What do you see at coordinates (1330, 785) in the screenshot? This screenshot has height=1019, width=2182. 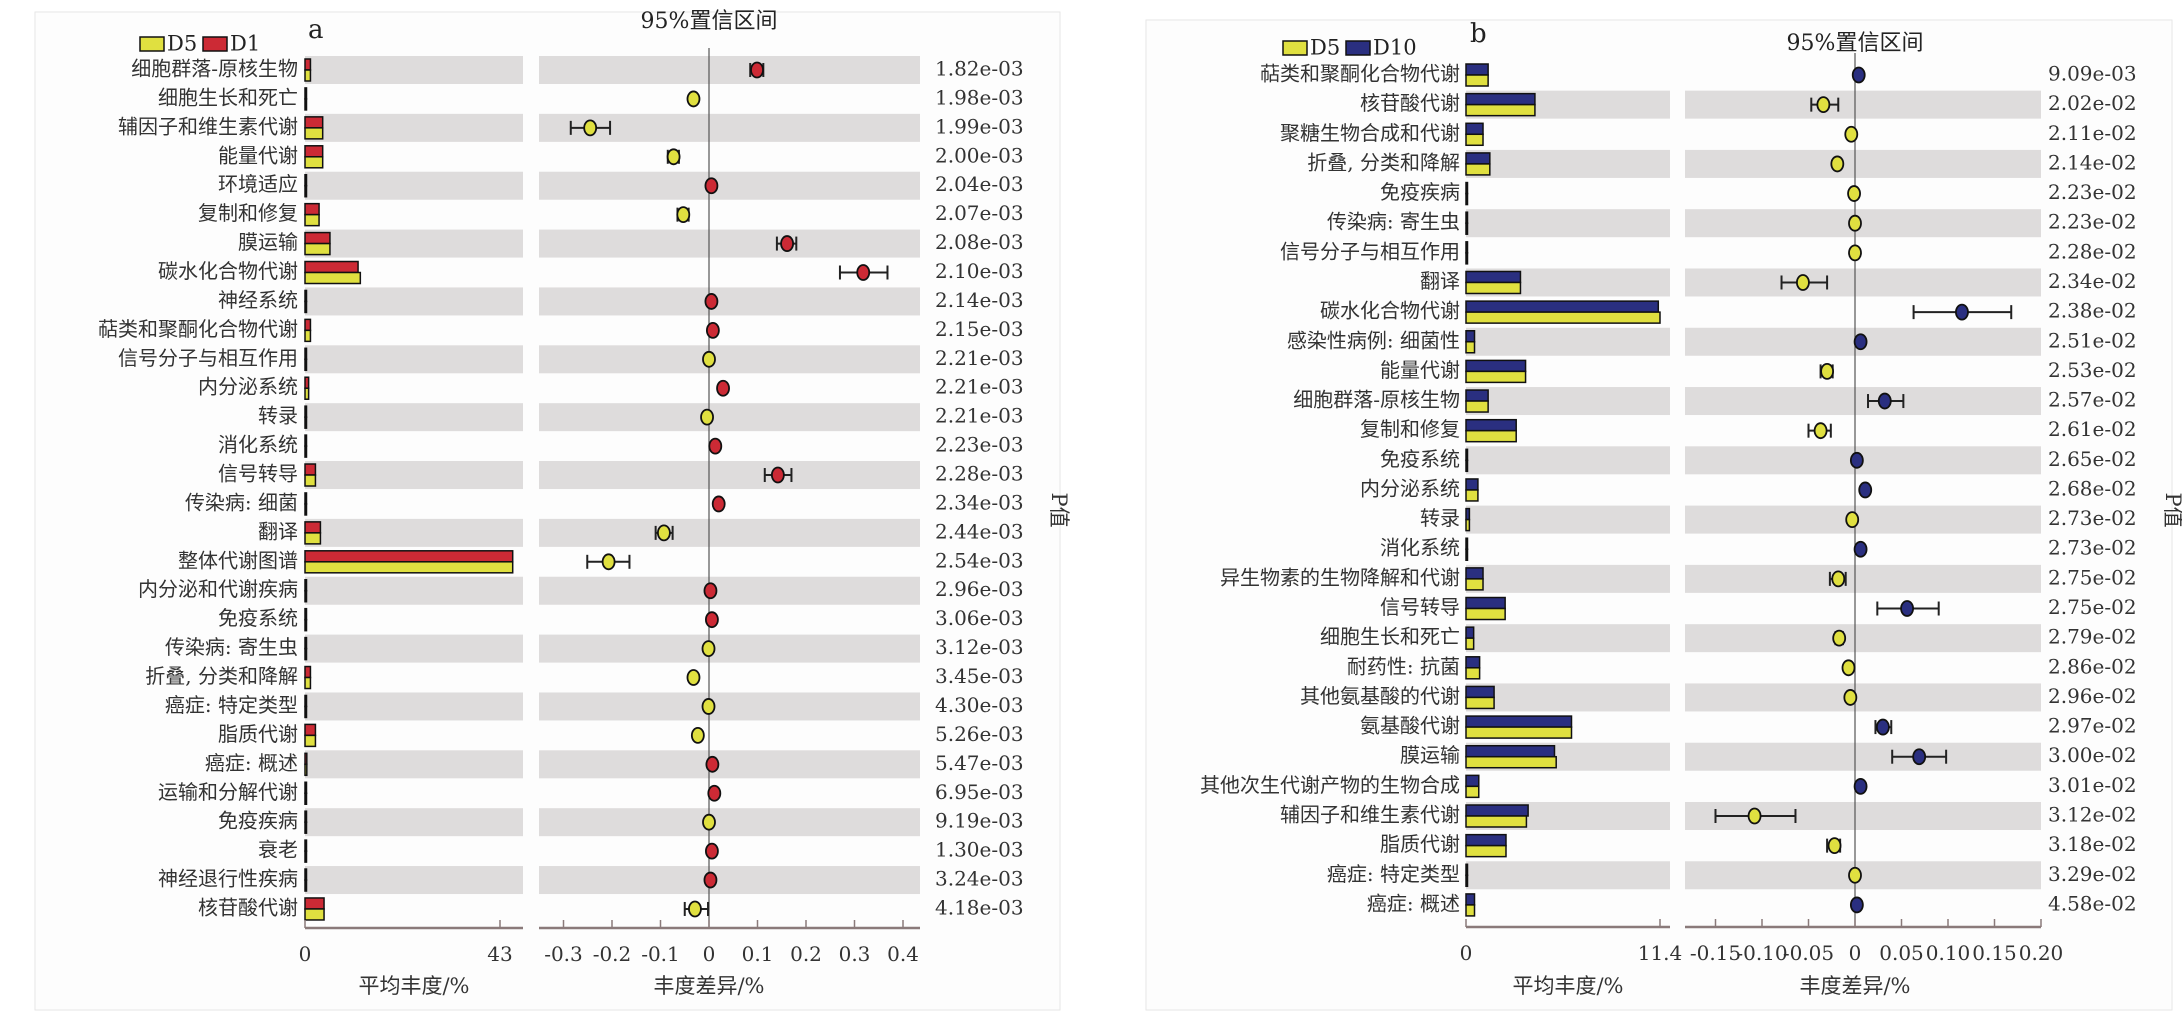 I see `category-label: 其他次生代谢产物的生物合成` at bounding box center [1330, 785].